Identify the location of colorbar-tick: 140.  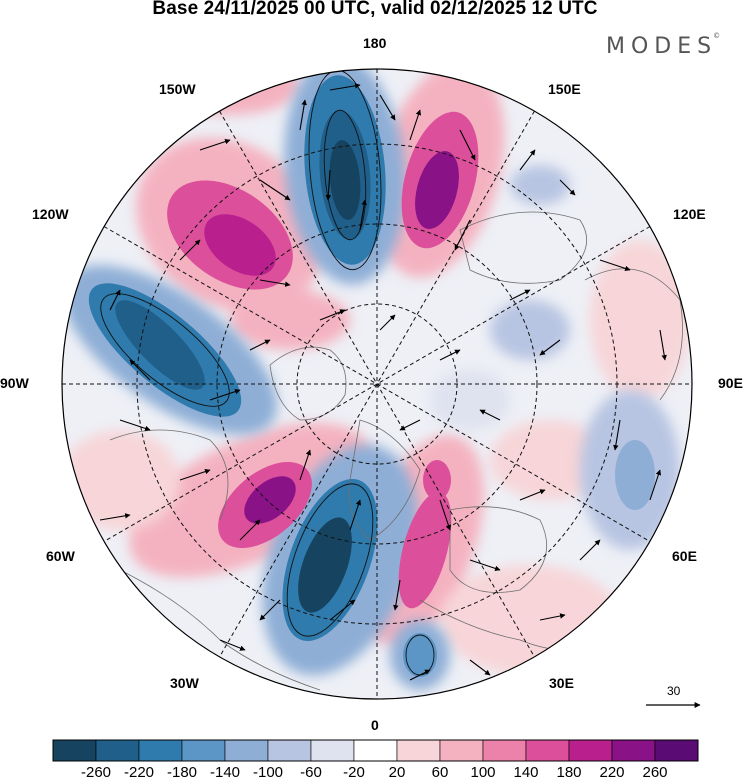
(526, 772).